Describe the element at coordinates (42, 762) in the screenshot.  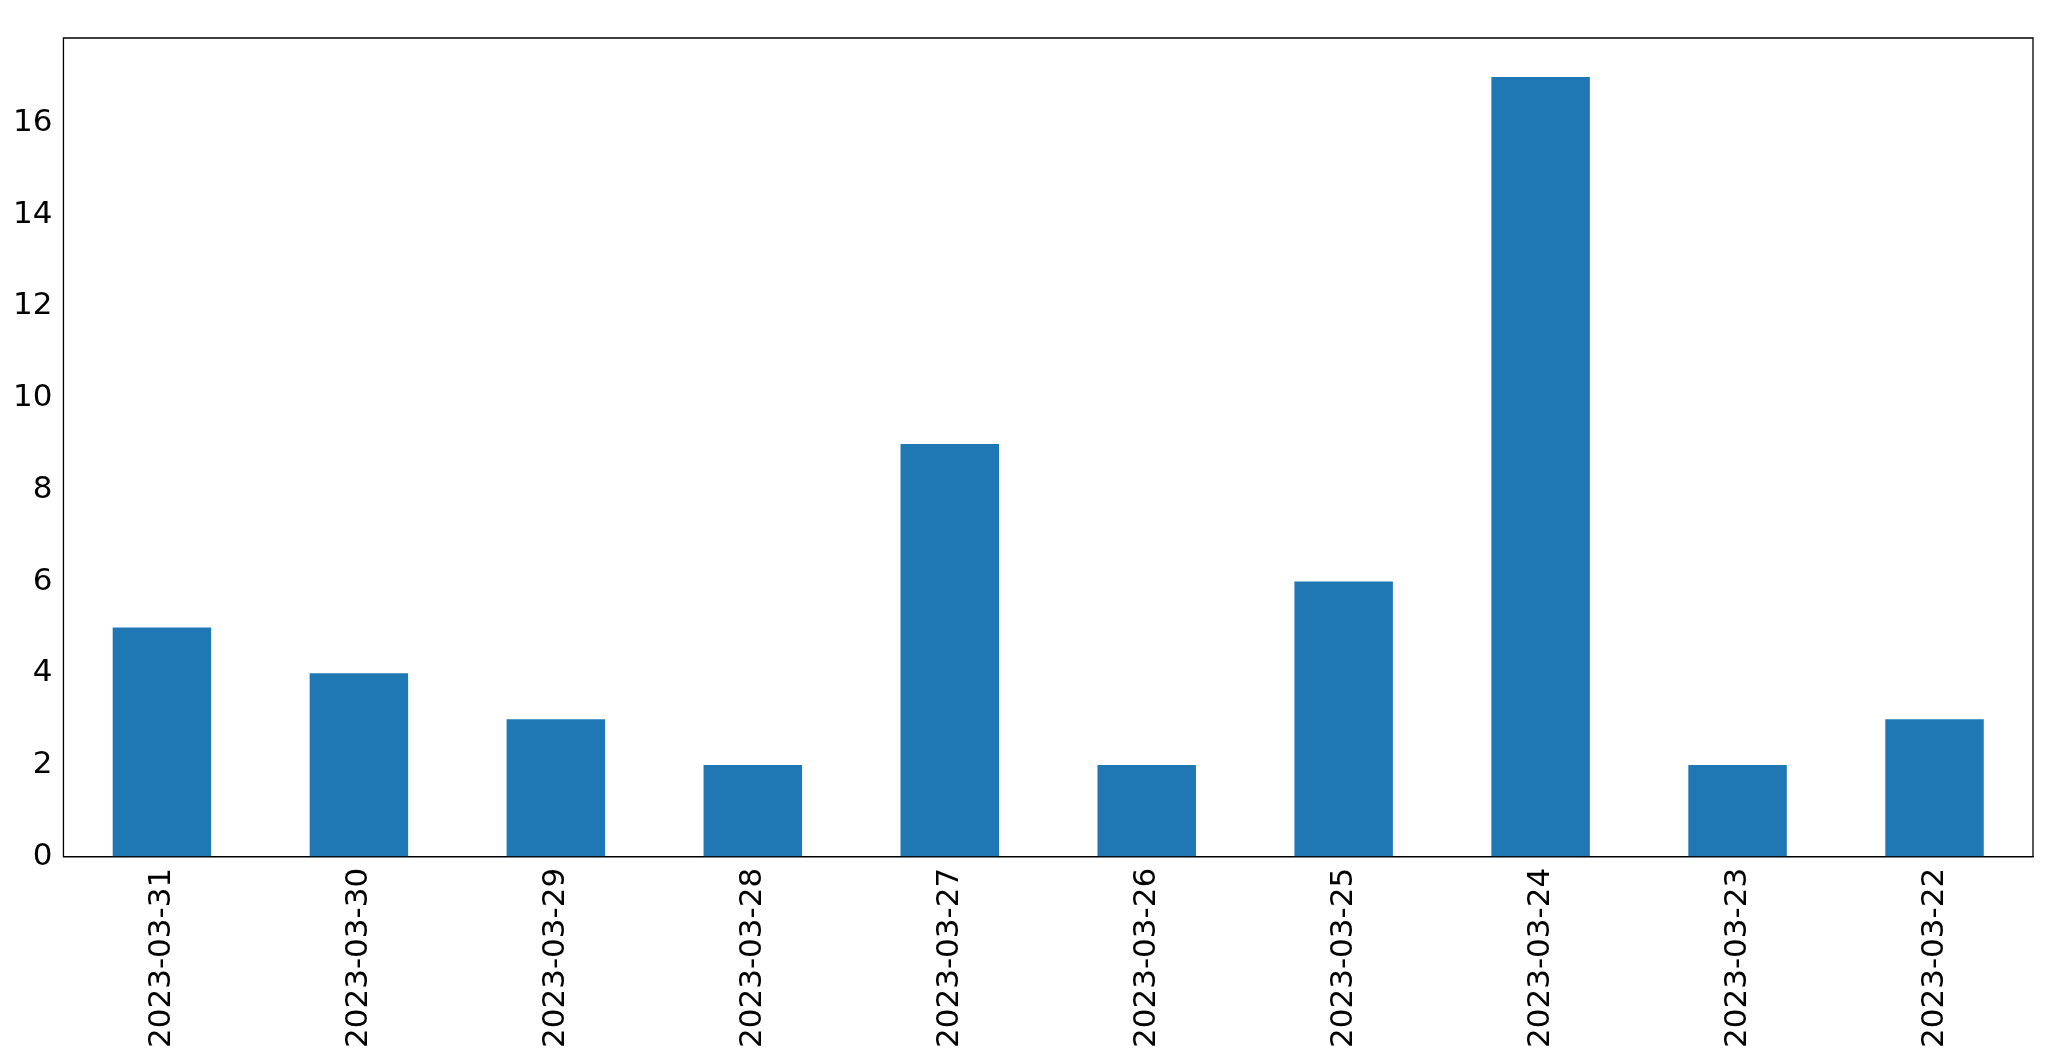
I see `y-tick-label: 2` at that location.